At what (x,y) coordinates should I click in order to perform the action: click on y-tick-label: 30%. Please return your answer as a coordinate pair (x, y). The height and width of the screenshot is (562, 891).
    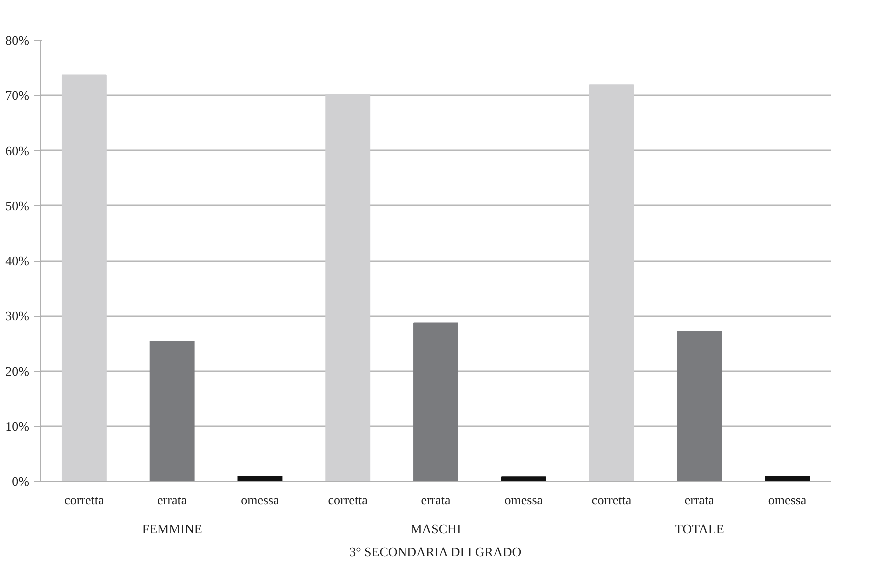
    Looking at the image, I should click on (18, 316).